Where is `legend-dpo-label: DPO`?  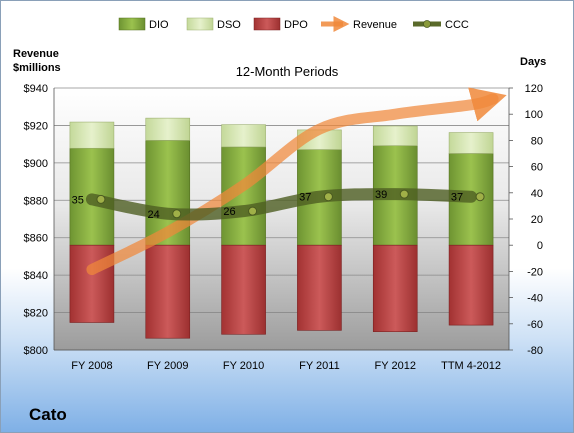 legend-dpo-label: DPO is located at coordinates (296, 25).